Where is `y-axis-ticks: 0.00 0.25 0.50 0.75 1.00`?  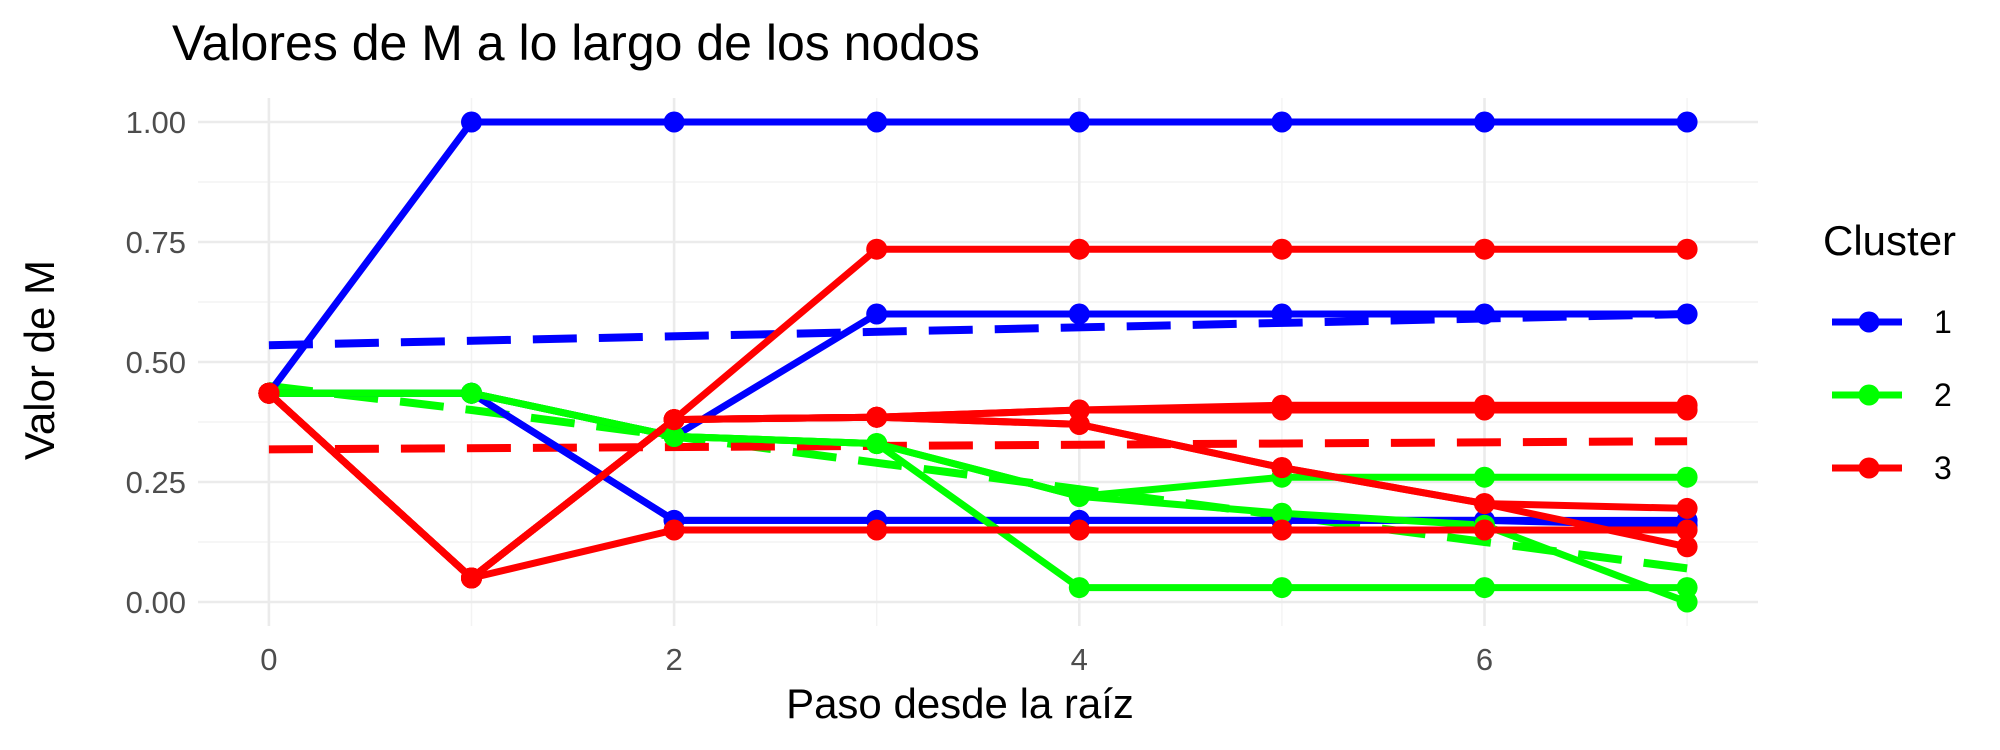
y-axis-ticks: 0.00 0.25 0.50 0.75 1.00 is located at coordinates (156, 362).